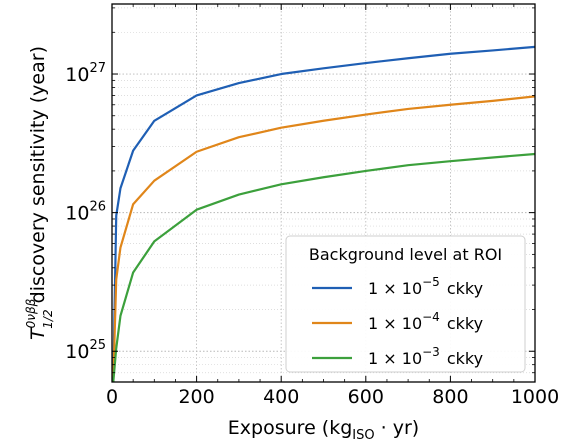 The image size is (569, 444). Describe the element at coordinates (366, 397) in the screenshot. I see `x-tick-label: 600` at that location.